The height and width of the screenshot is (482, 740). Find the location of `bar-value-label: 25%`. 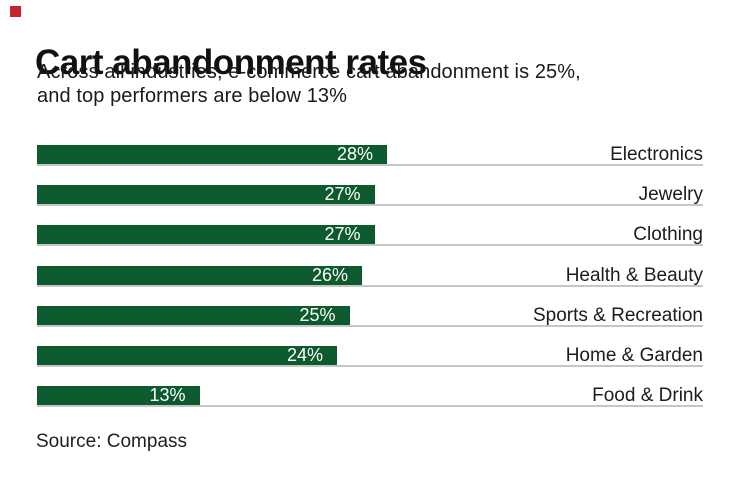

bar-value-label: 25% is located at coordinates (317, 314).